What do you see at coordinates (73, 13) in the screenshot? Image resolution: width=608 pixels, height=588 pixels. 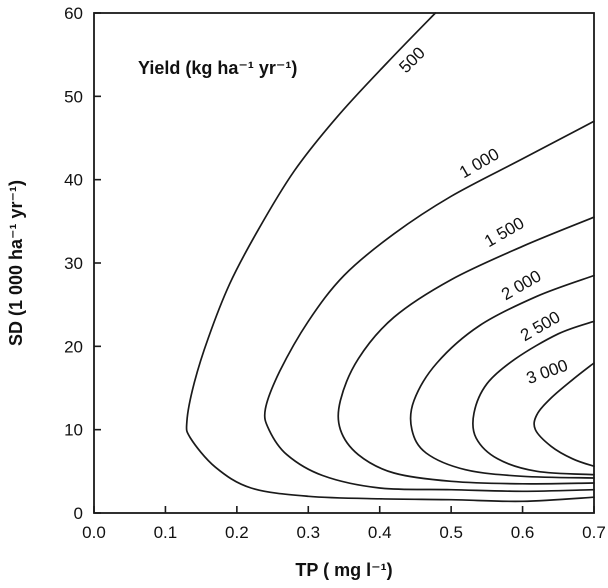 I see `y-tick-label: 60` at bounding box center [73, 13].